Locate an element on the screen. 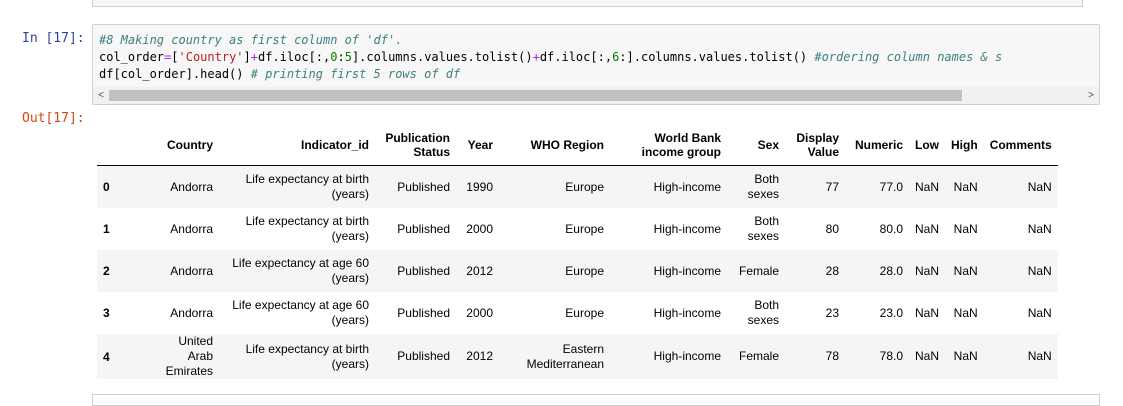 Image resolution: width=1123 pixels, height=406 pixels. output-prompt: Out[17]: is located at coordinates (53, 118).